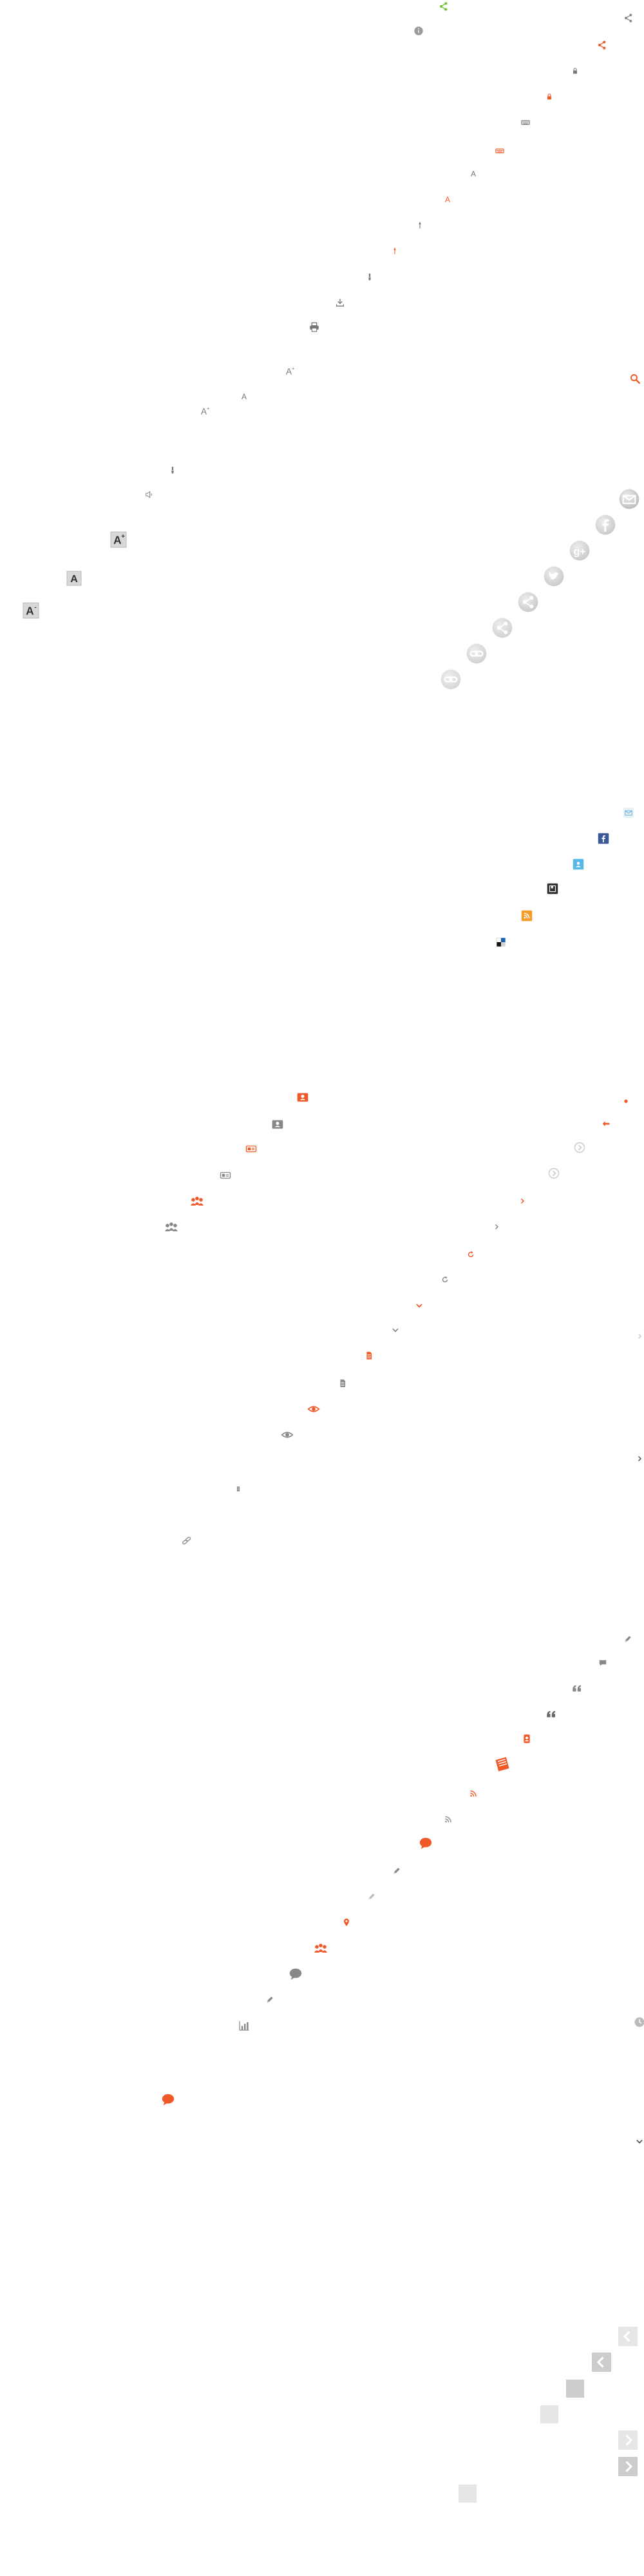 This screenshot has width=644, height=2576. I want to click on chevron-right-icon-dark, so click(639, 1459).